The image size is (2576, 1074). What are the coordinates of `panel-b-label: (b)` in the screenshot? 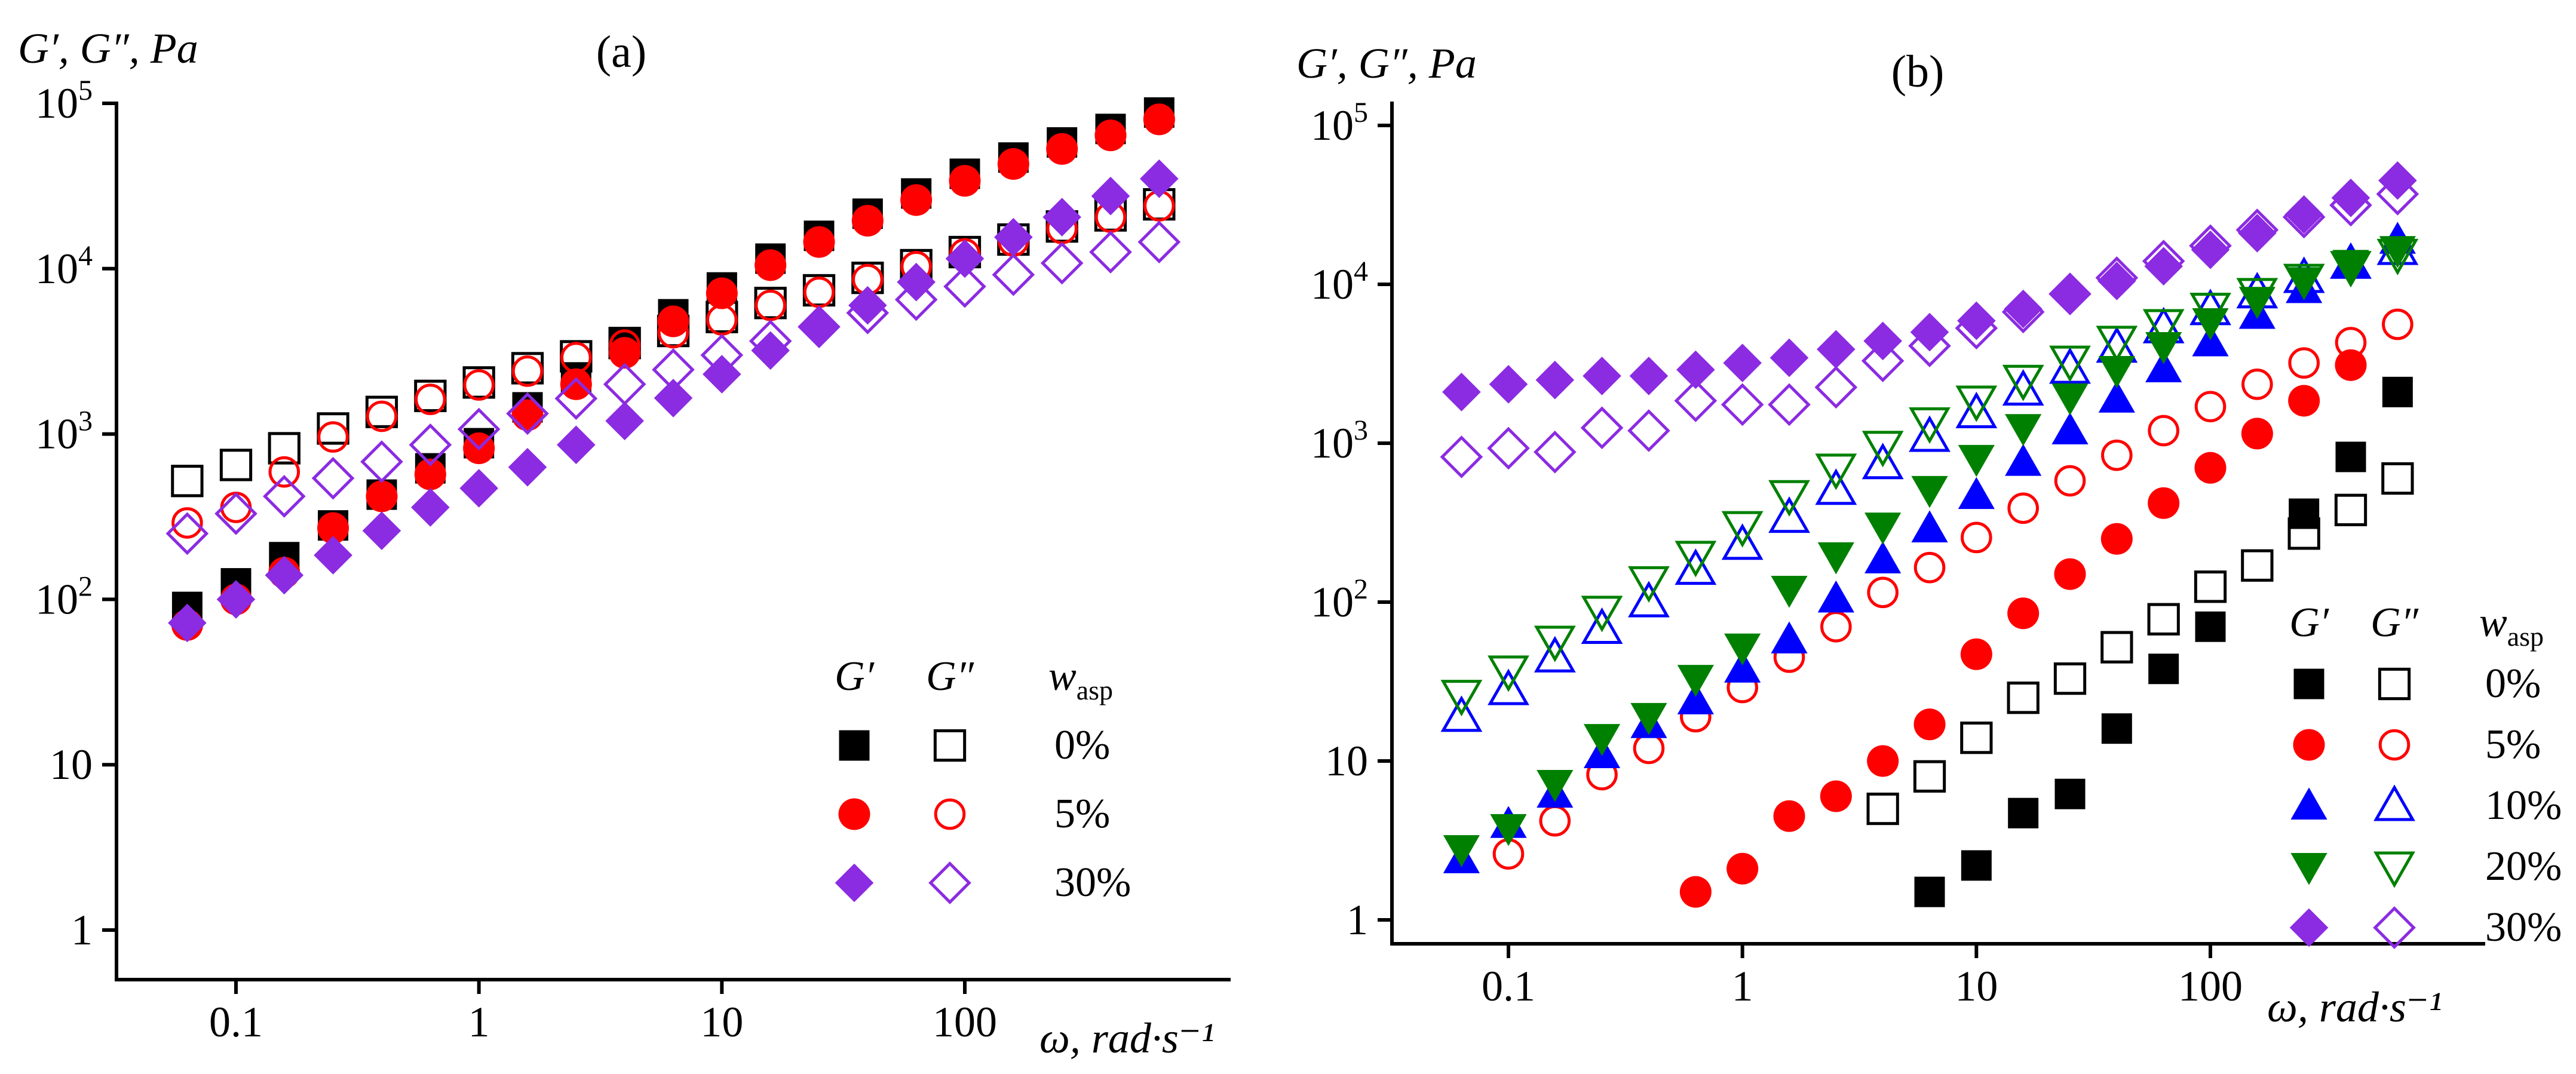 It's located at (1918, 72).